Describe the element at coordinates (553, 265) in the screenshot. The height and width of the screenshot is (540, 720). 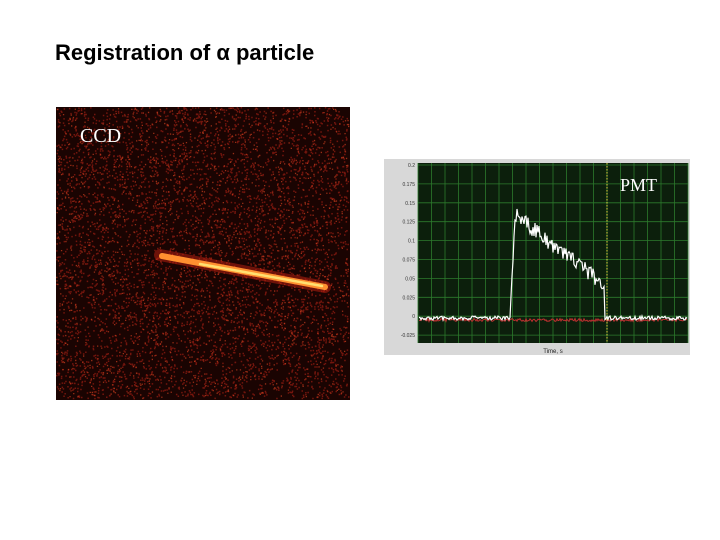
I see `trace-signal` at that location.